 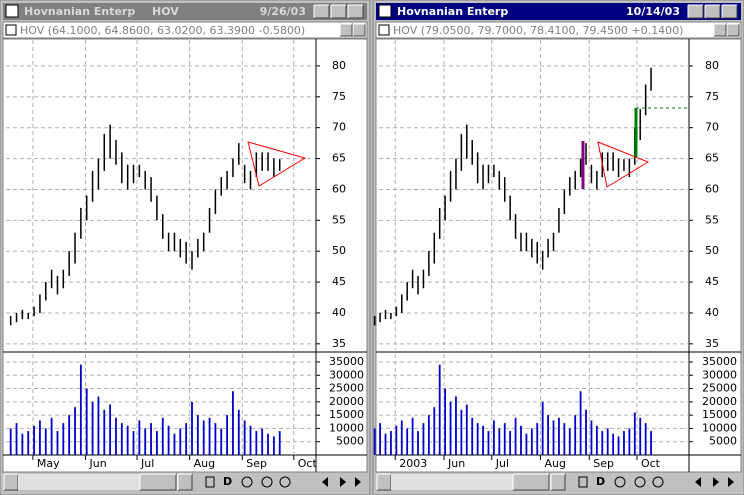 I want to click on y-tick-label: 25000, so click(x=346, y=388).